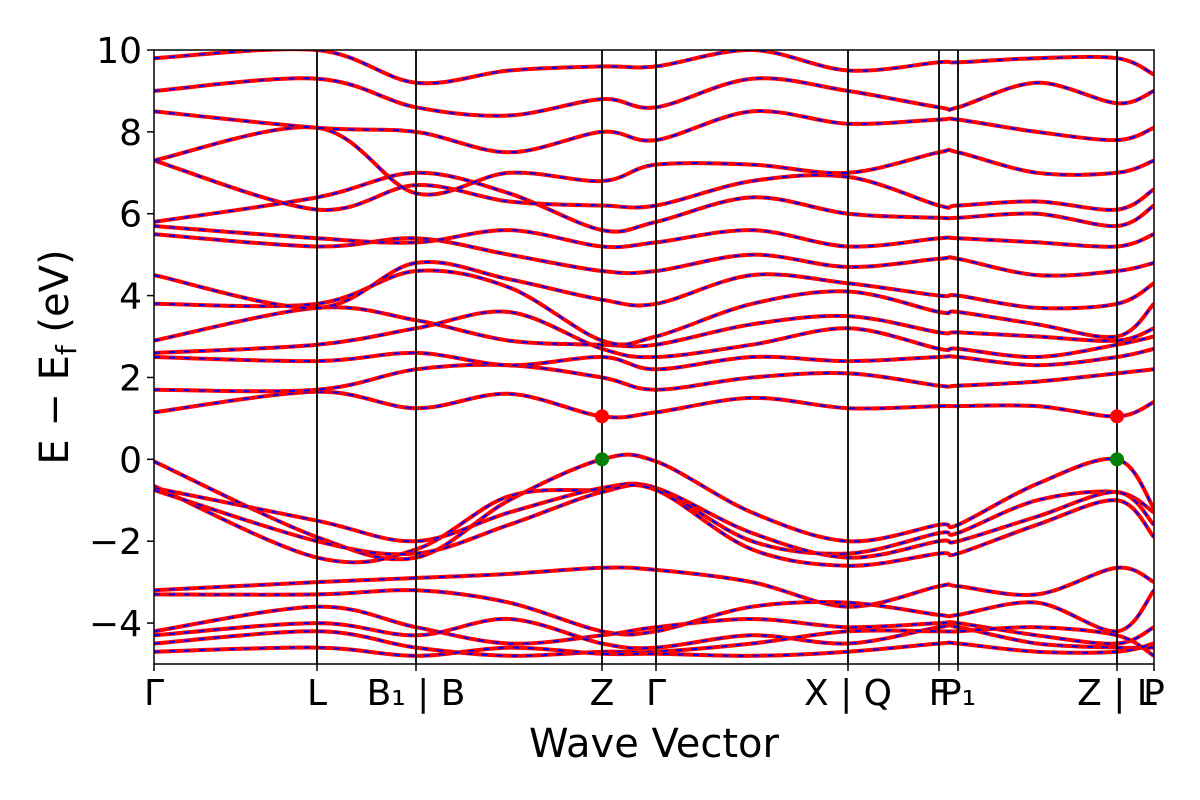 The image size is (1200, 800). I want to click on y-tick-label: 4, so click(130, 297).